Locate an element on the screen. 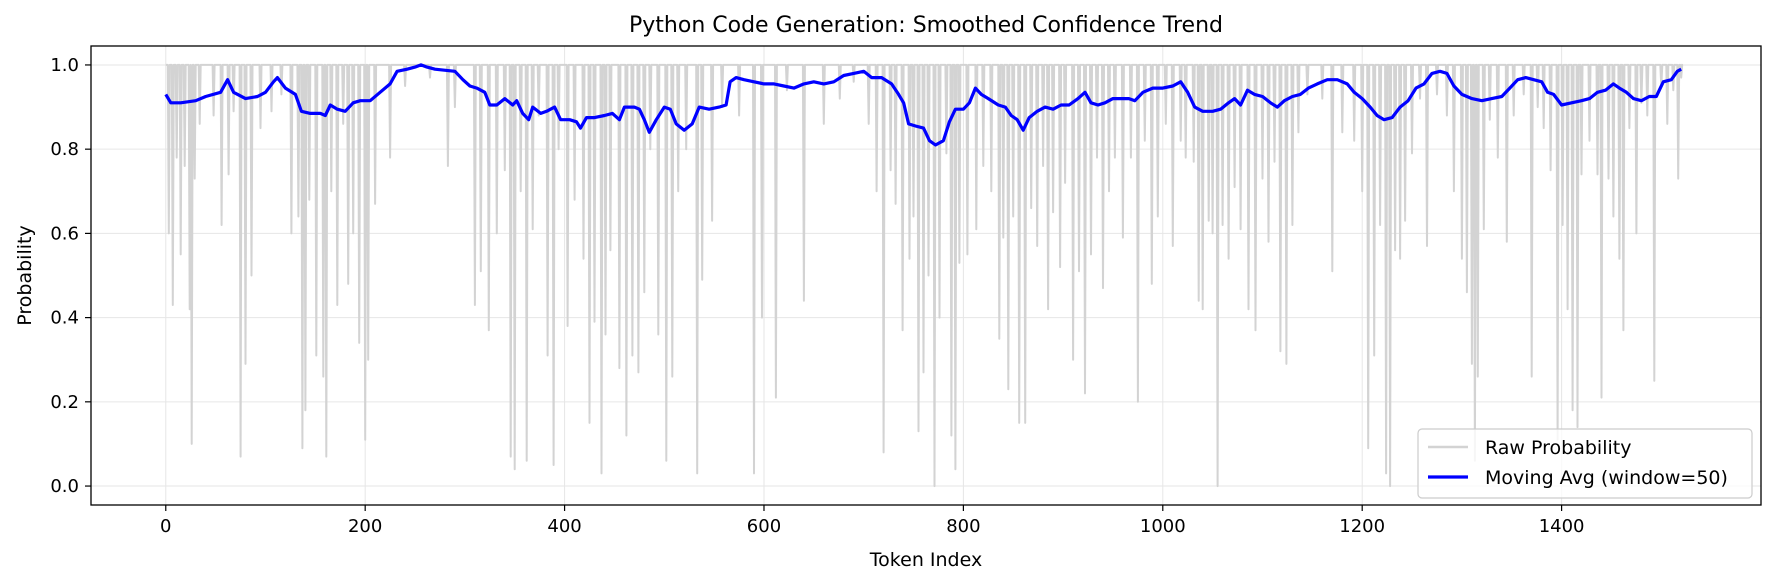  x-tick-label: 1400 is located at coordinates (1562, 526).